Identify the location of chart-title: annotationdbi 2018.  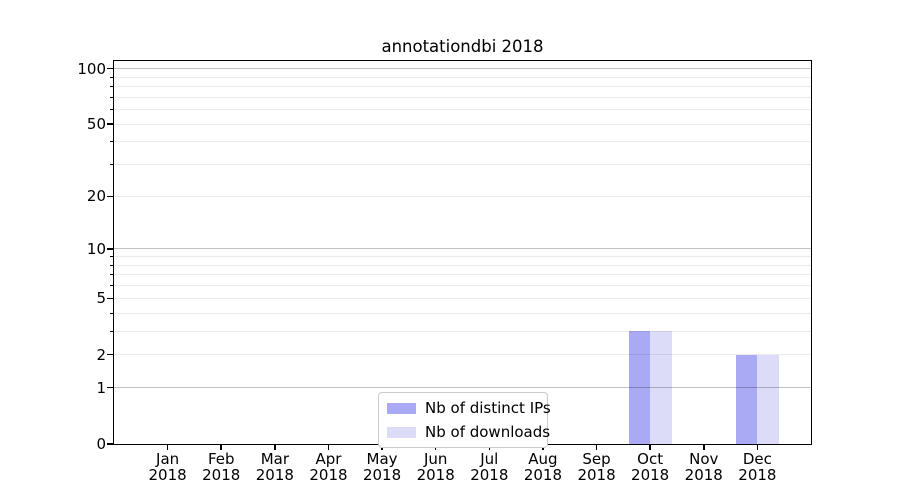
(462, 46).